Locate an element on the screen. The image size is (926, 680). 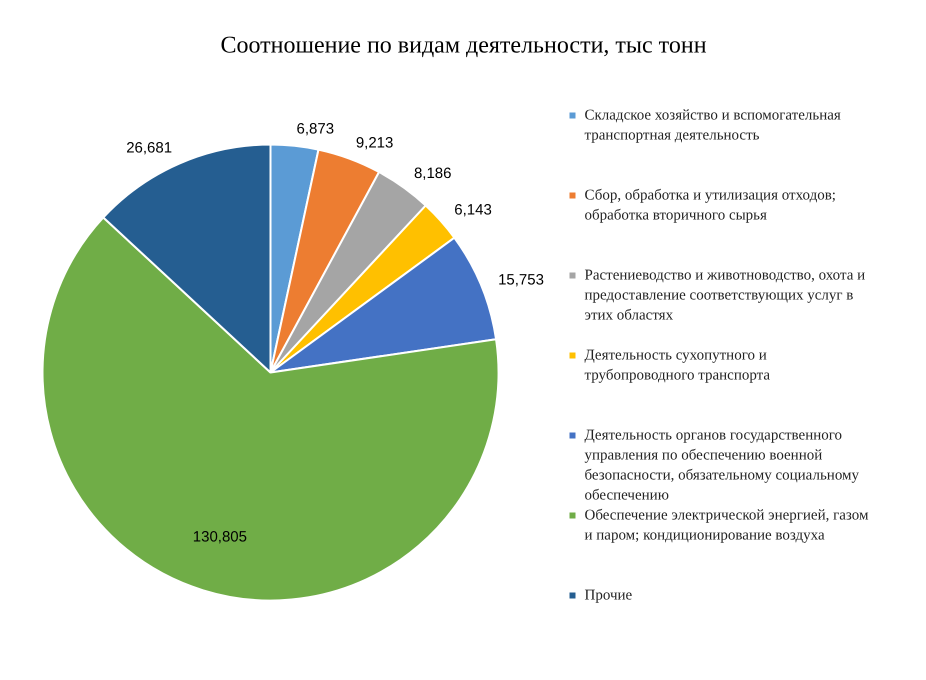
legend-label: Сбор, обработка и утилизация отходов; обработка вторичного сырья is located at coordinates (710, 206).